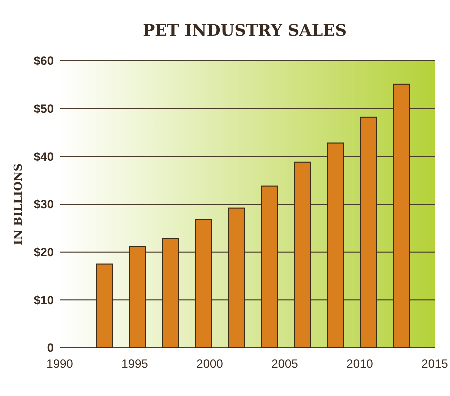 The width and height of the screenshot is (450, 396). What do you see at coordinates (18, 205) in the screenshot?
I see `y-axis-title: IN BILLIONS` at bounding box center [18, 205].